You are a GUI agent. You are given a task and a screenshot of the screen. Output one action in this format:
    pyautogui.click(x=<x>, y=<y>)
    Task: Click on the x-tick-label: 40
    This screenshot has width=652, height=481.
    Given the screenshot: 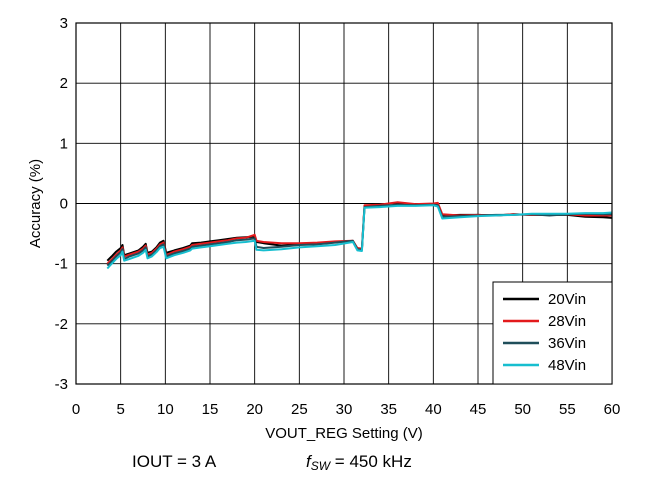 What is the action you would take?
    pyautogui.click(x=433, y=409)
    